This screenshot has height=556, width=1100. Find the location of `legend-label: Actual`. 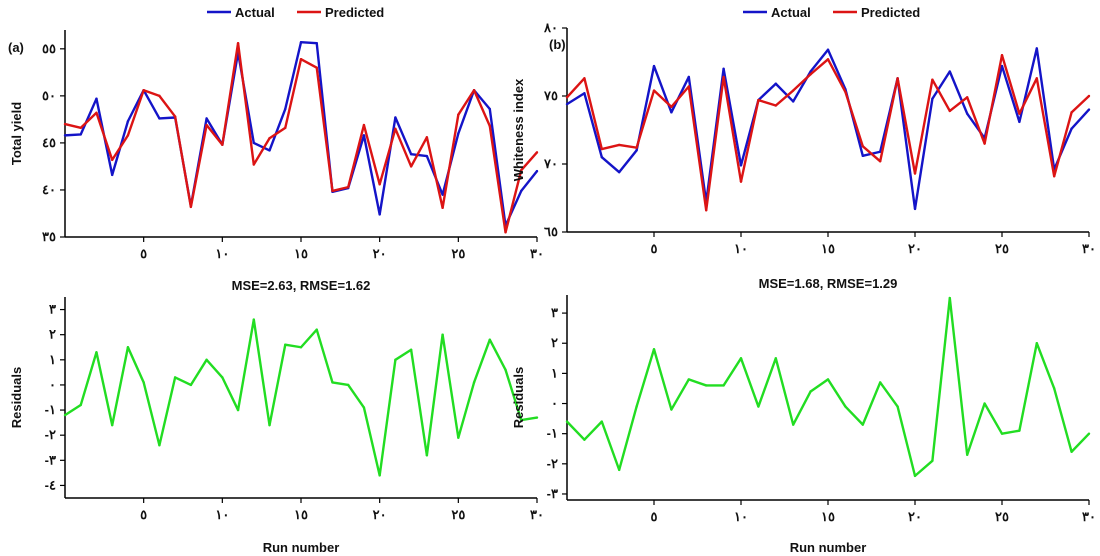

legend-label: Actual is located at coordinates (255, 12).